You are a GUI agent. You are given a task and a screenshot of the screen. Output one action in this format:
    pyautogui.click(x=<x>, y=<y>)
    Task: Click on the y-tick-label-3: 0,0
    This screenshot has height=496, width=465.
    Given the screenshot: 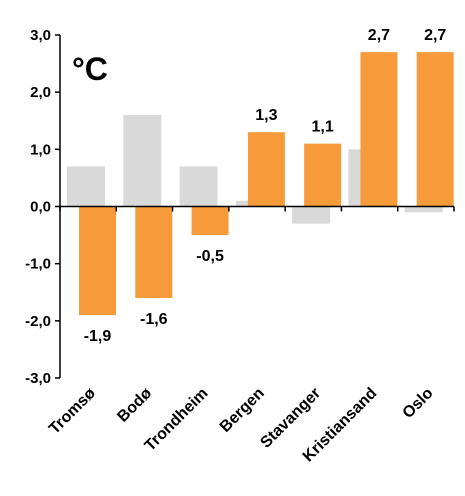 What is the action you would take?
    pyautogui.click(x=40, y=207)
    